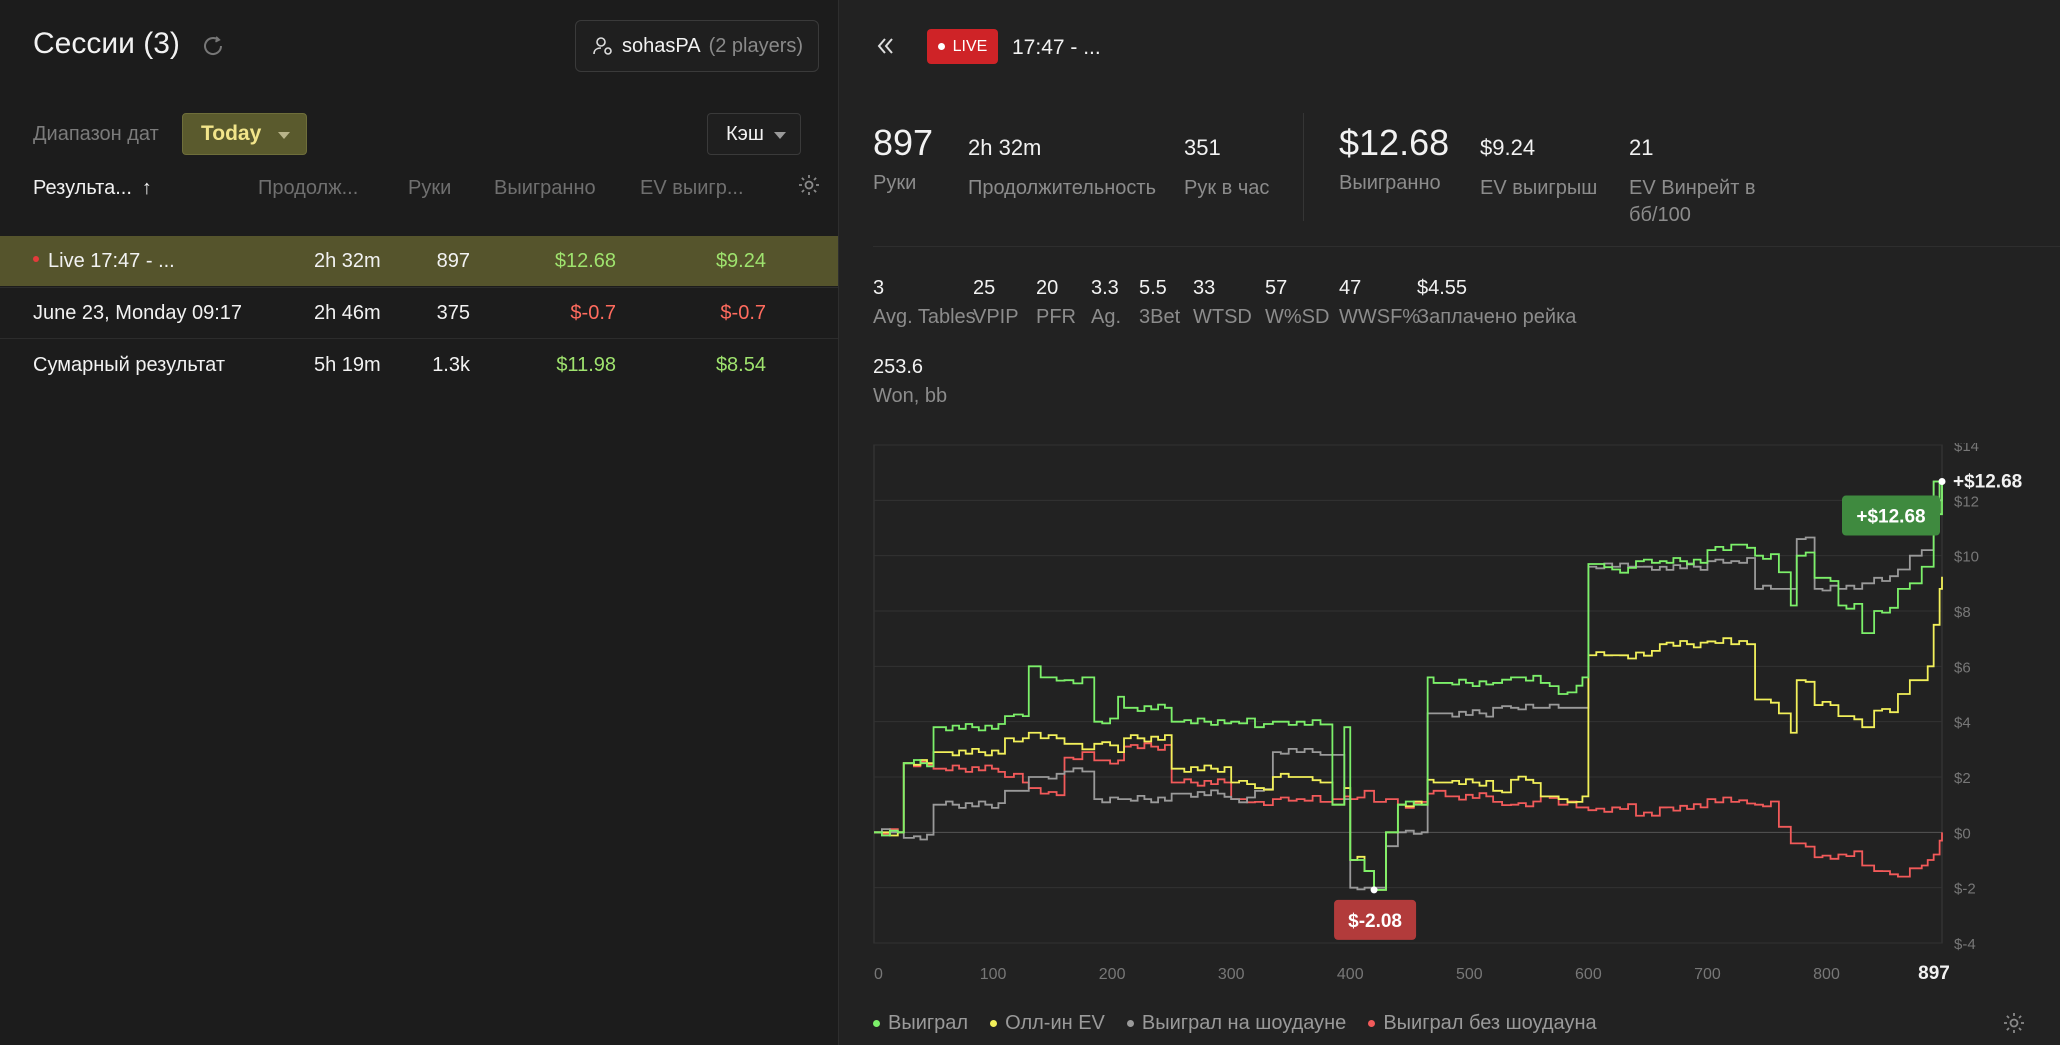  What do you see at coordinates (138, 313) in the screenshot?
I see `session-name: June 23, Monday 09:17` at bounding box center [138, 313].